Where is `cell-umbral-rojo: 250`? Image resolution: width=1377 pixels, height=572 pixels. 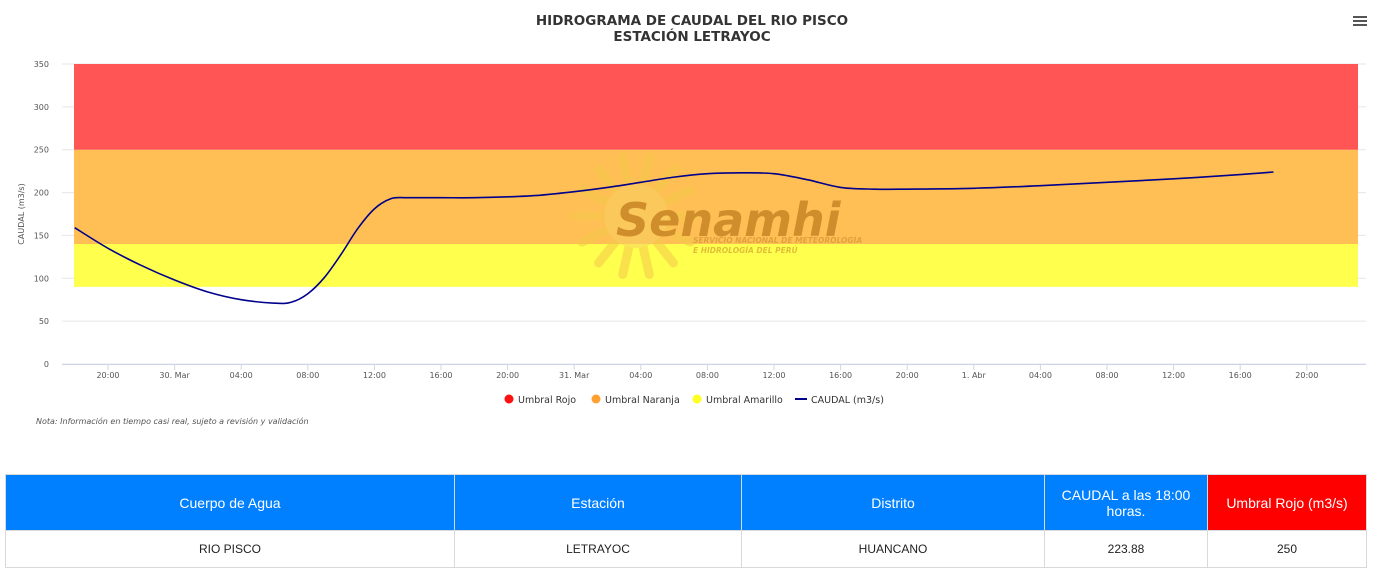
cell-umbral-rojo: 250 is located at coordinates (1287, 549).